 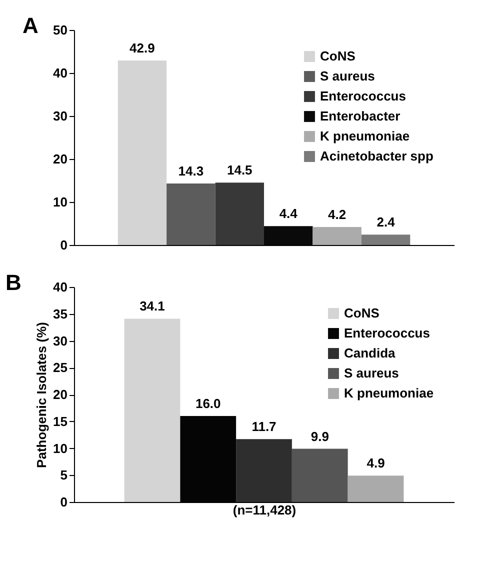 What do you see at coordinates (142, 48) in the screenshot?
I see `data-label: 42.9` at bounding box center [142, 48].